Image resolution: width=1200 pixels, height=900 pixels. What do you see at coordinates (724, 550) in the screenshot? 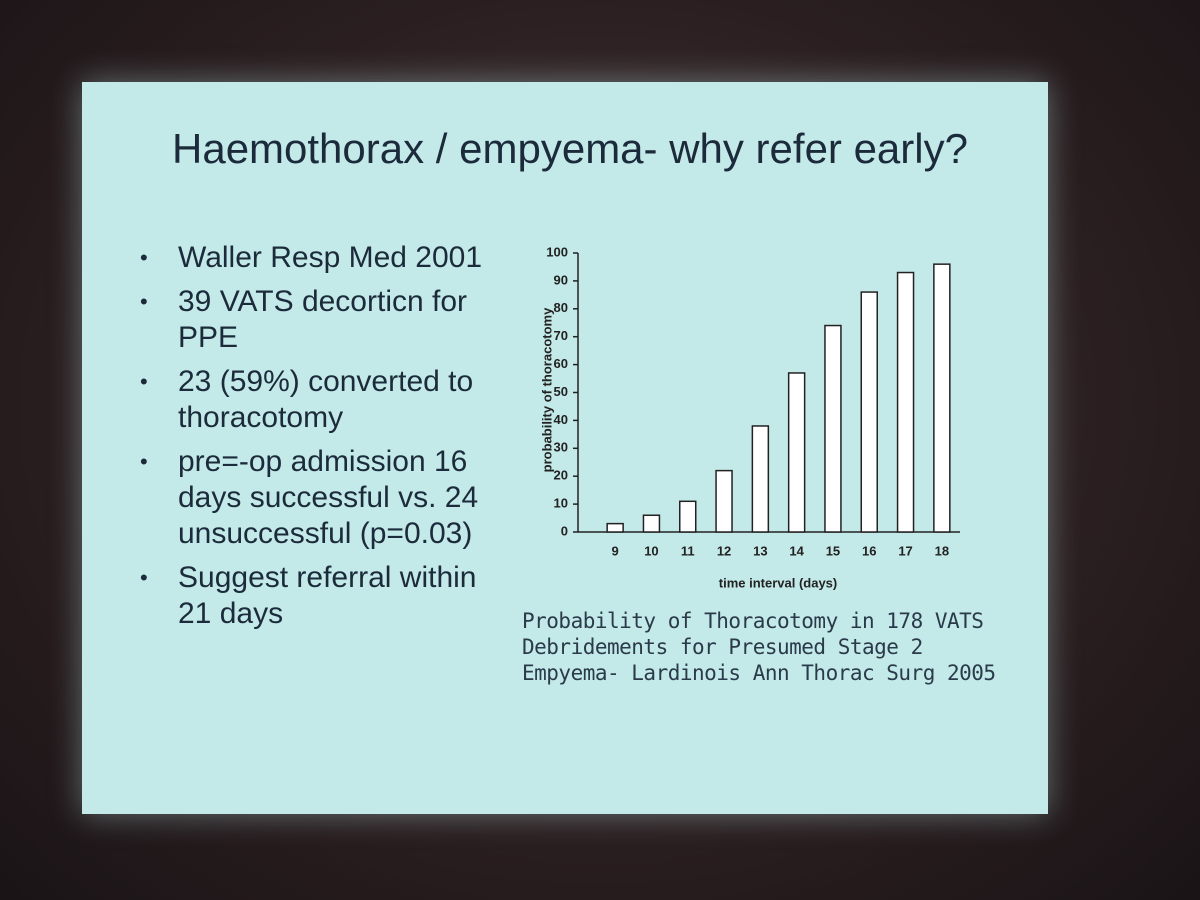
I see `x-tick-label: 12` at bounding box center [724, 550].